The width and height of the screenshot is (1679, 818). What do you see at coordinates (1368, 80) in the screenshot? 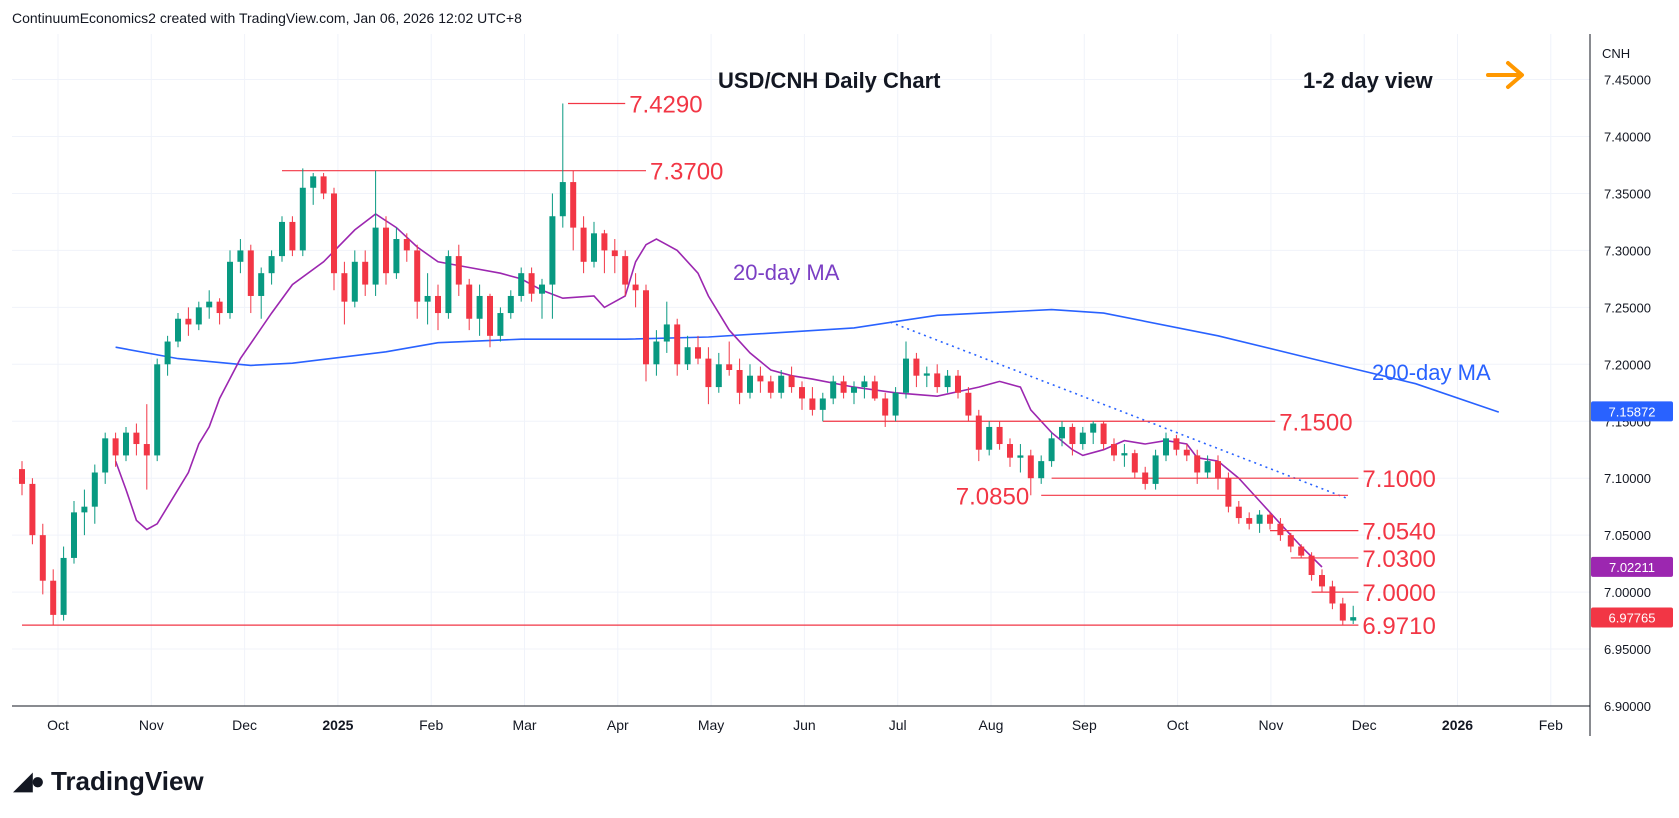
I see `view-label: 1-2 day view` at bounding box center [1368, 80].